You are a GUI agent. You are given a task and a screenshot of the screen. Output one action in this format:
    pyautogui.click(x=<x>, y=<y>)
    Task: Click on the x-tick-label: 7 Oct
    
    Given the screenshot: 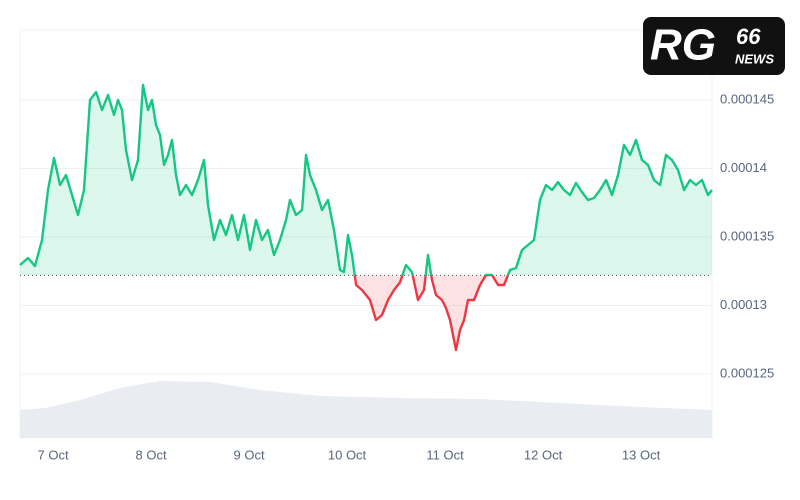 What is the action you would take?
    pyautogui.click(x=52, y=454)
    